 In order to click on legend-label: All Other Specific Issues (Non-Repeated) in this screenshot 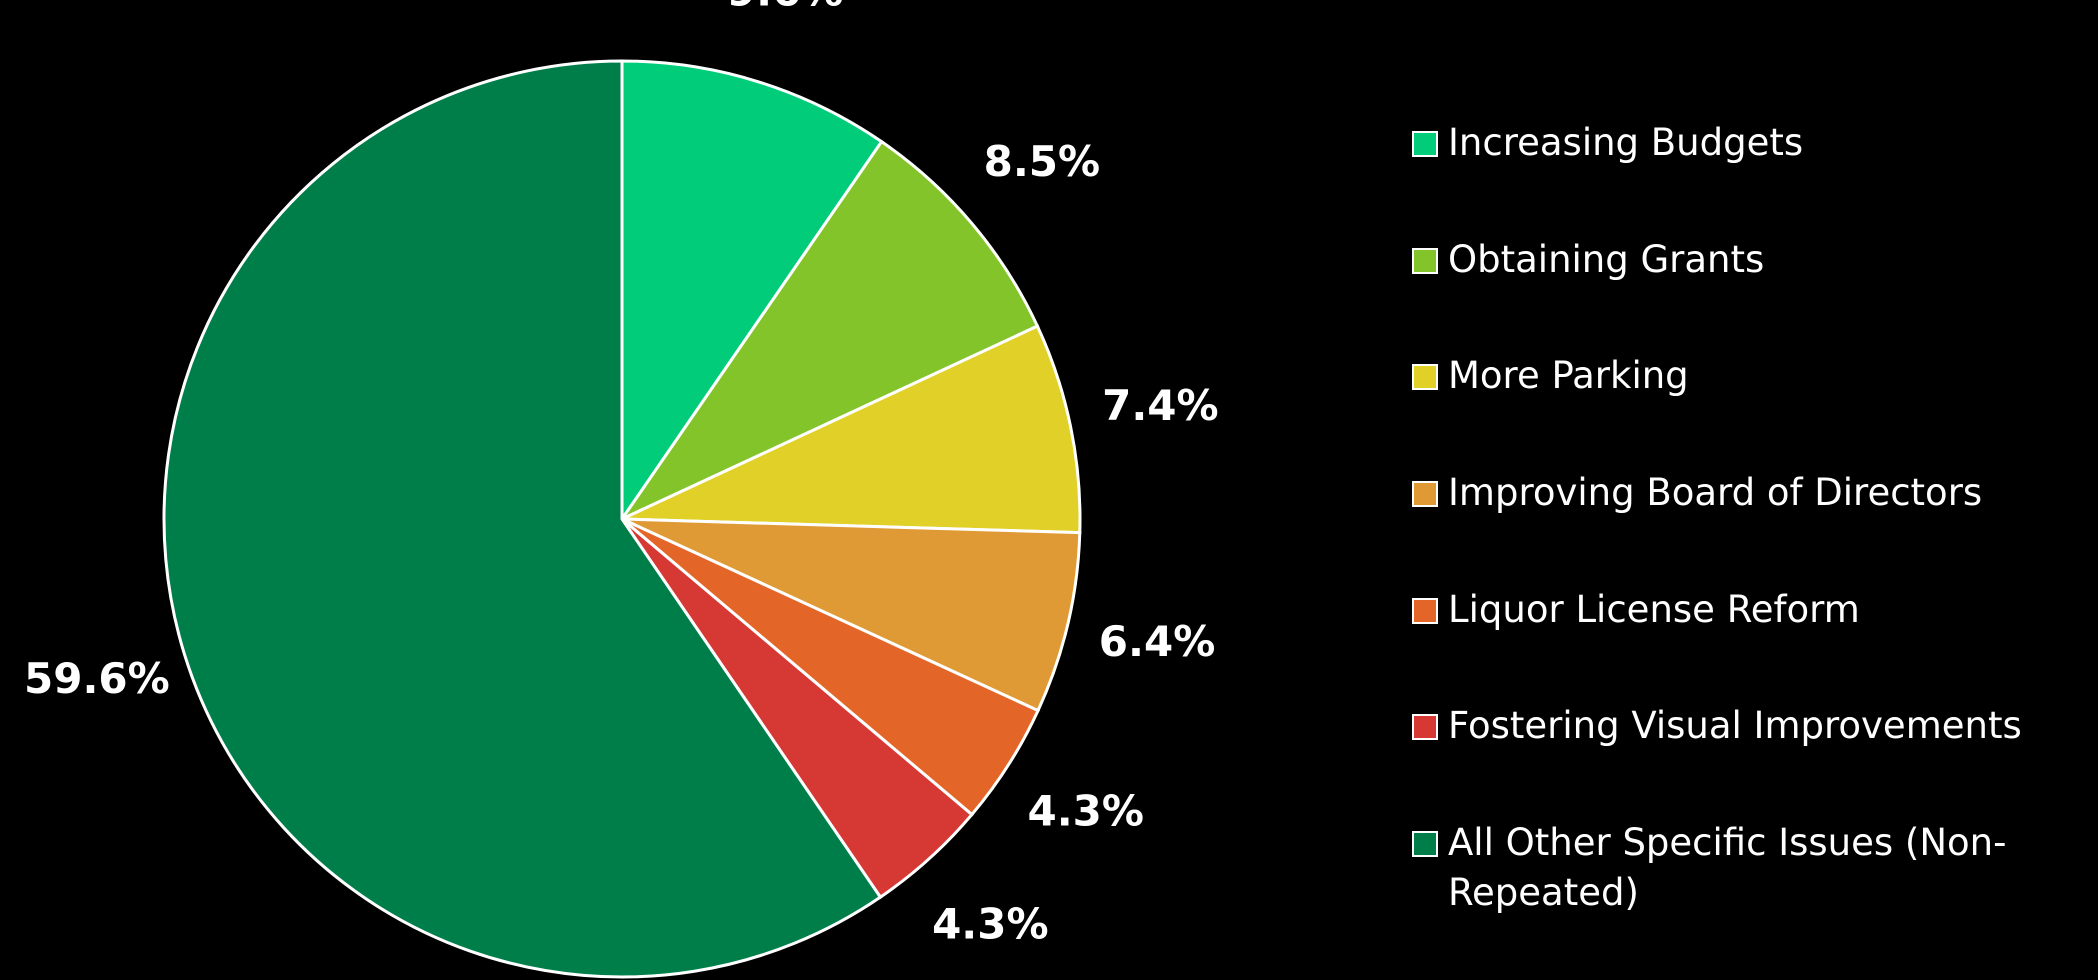, I will do `click(1727, 868)`.